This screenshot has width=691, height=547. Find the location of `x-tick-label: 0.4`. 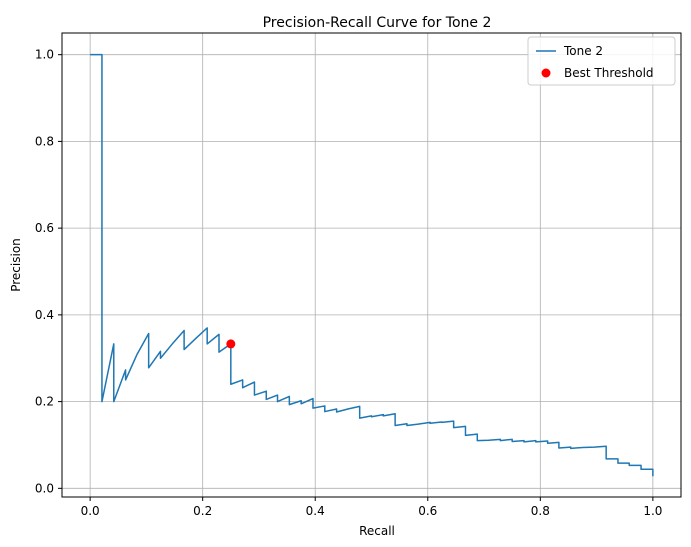

x-tick-label: 0.4 is located at coordinates (315, 511).